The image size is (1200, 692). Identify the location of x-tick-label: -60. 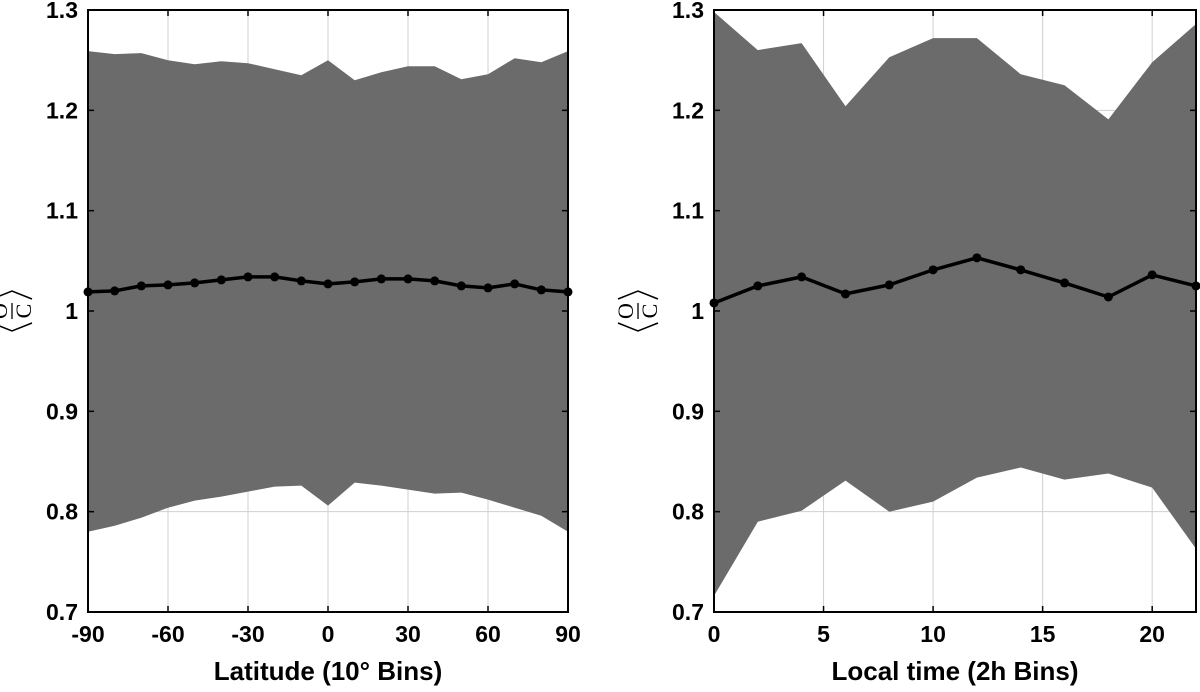
(167, 634).